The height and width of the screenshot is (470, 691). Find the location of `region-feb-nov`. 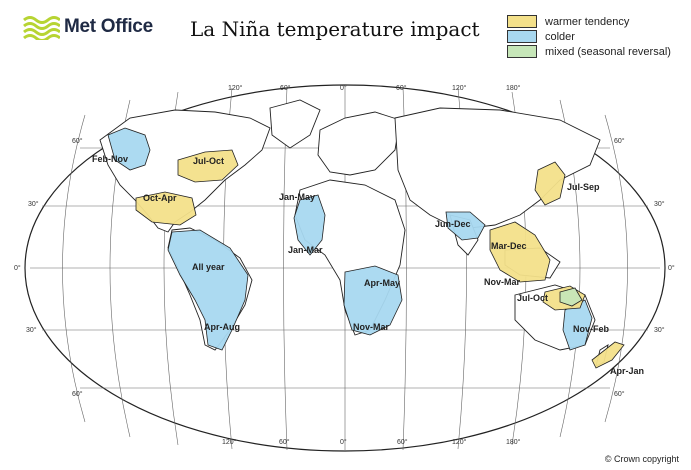

region-feb-nov is located at coordinates (129, 149).